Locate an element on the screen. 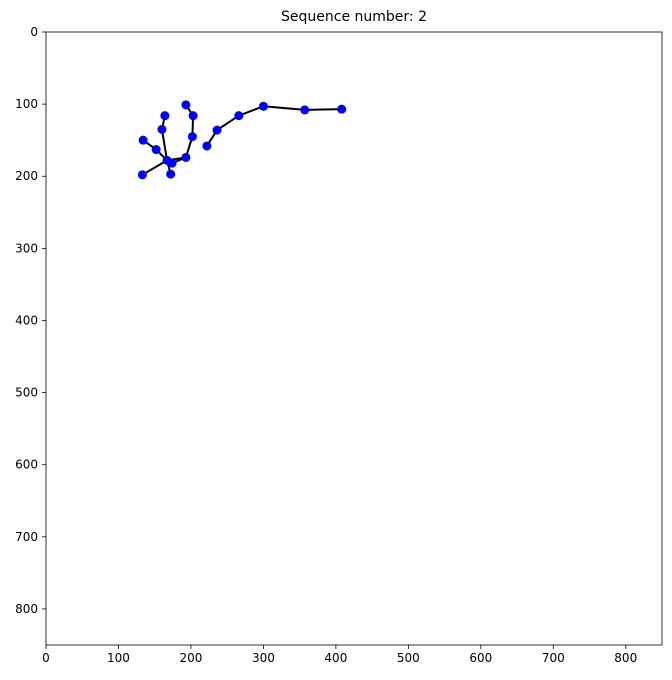  x-tick-label: 0 is located at coordinates (46, 658).